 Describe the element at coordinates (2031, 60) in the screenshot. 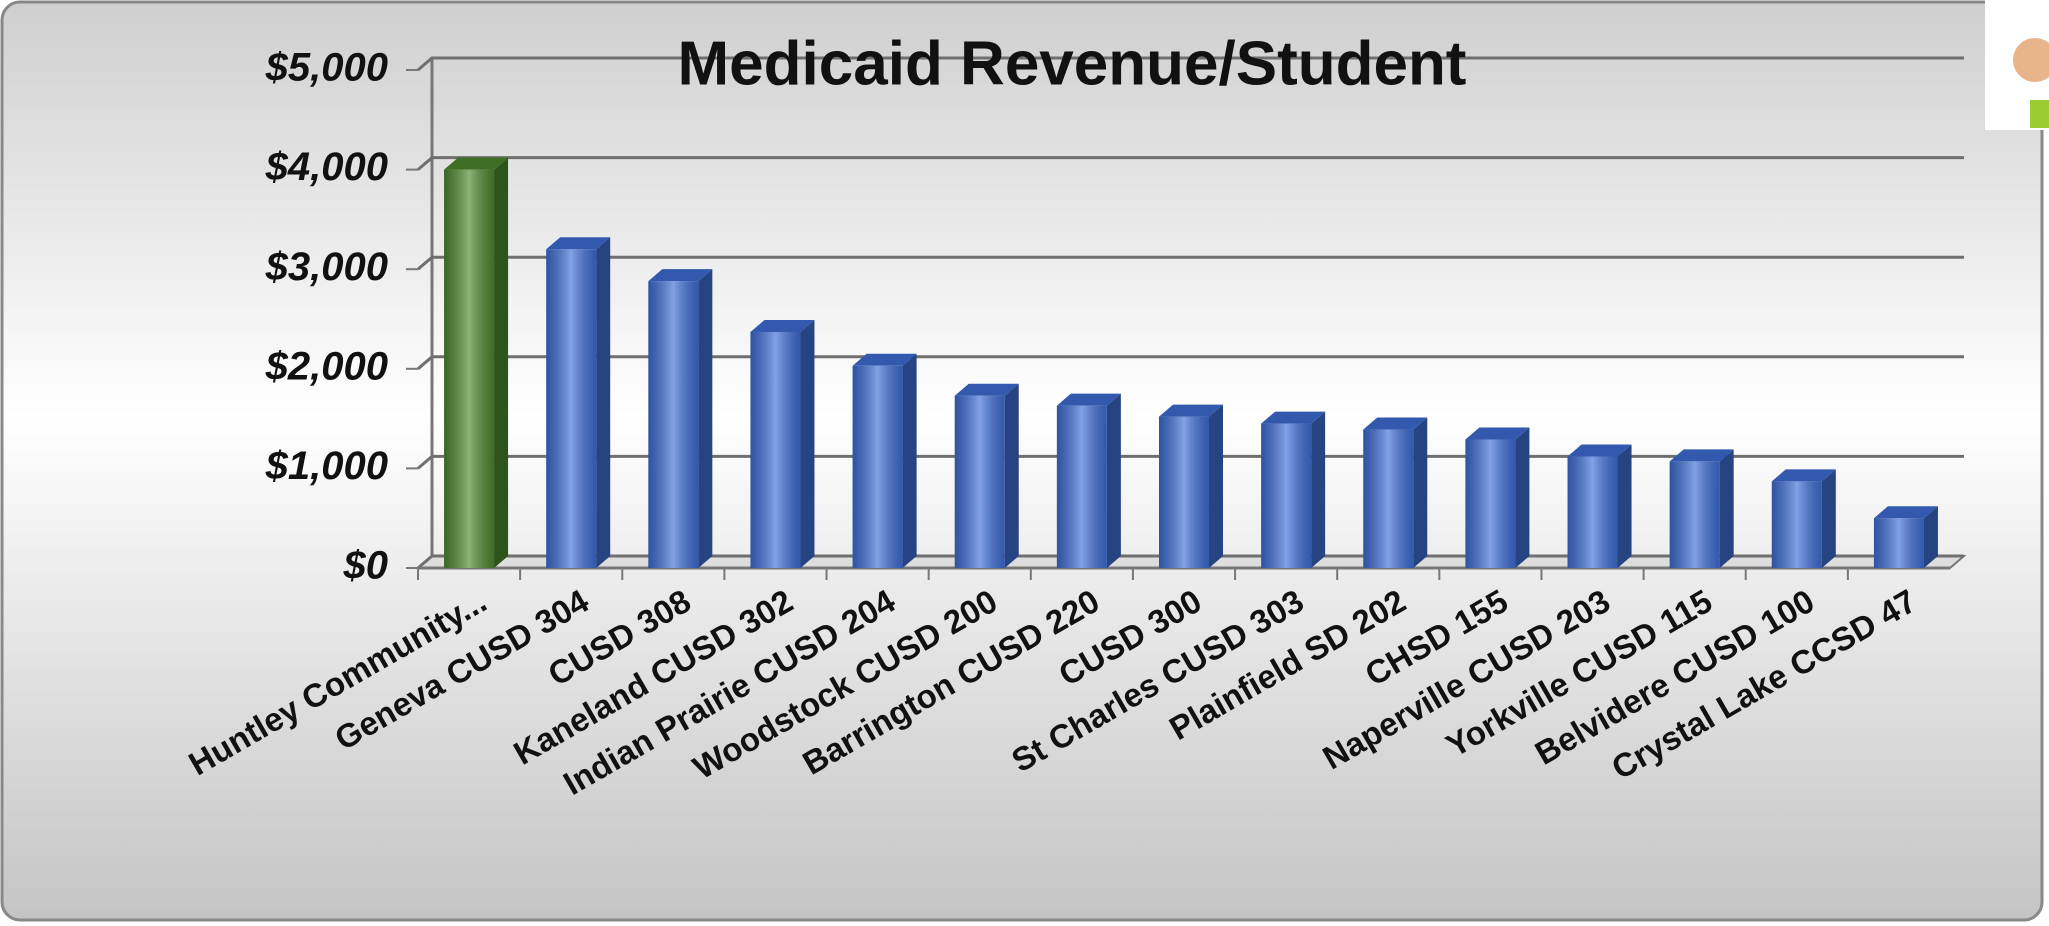

I see `corner-figure` at that location.